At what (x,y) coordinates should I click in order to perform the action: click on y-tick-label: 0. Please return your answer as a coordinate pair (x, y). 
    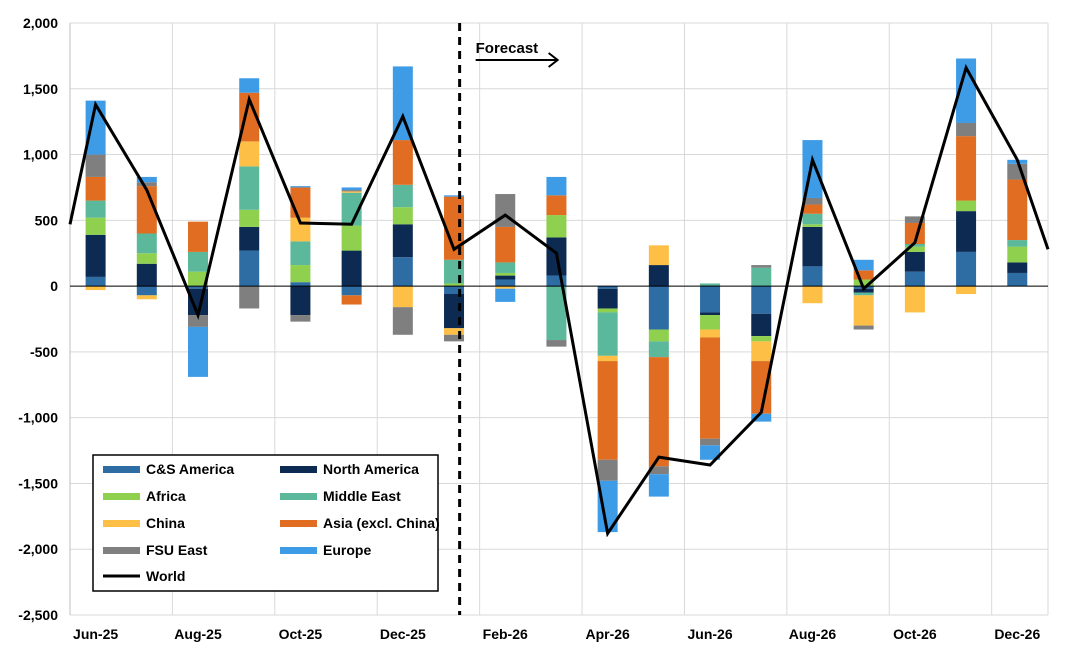
    Looking at the image, I should click on (54, 286).